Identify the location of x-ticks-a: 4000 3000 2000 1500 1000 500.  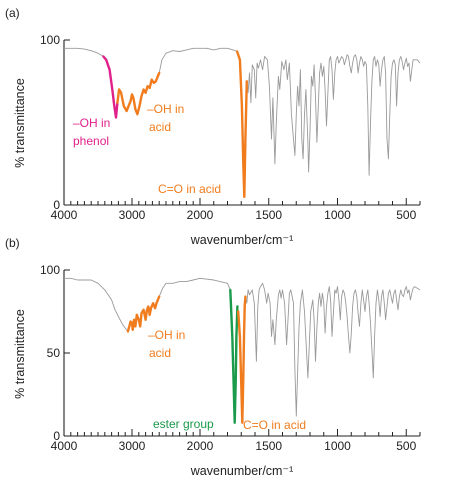
(236, 210).